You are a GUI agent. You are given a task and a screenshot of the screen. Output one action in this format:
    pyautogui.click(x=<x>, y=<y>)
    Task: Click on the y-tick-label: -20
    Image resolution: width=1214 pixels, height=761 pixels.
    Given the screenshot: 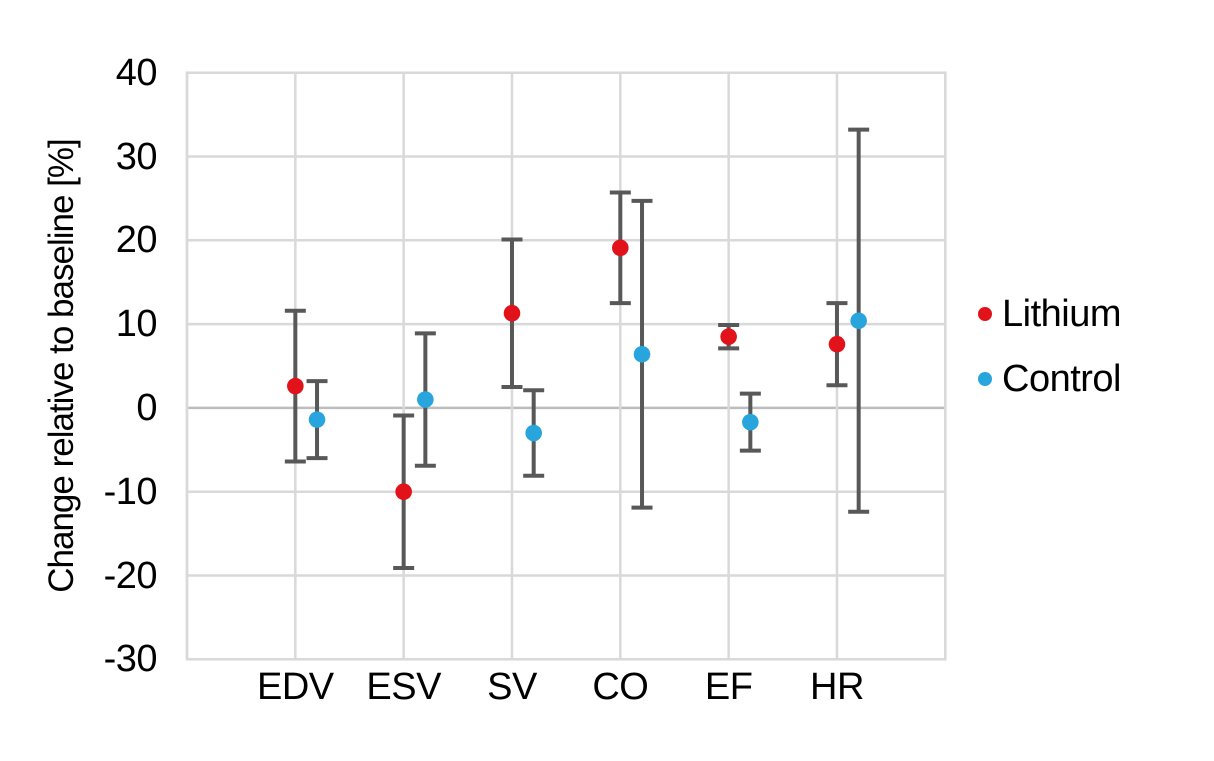 What is the action you would take?
    pyautogui.click(x=130, y=575)
    